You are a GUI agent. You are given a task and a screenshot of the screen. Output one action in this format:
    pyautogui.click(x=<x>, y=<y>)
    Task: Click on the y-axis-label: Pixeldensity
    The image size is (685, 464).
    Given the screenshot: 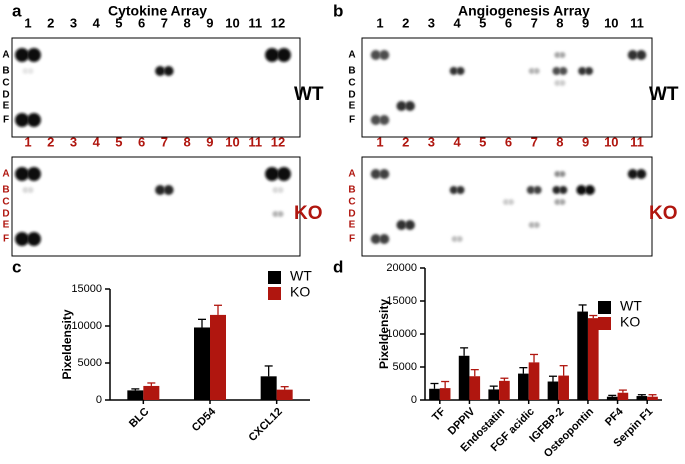 What is the action you would take?
    pyautogui.click(x=384, y=334)
    